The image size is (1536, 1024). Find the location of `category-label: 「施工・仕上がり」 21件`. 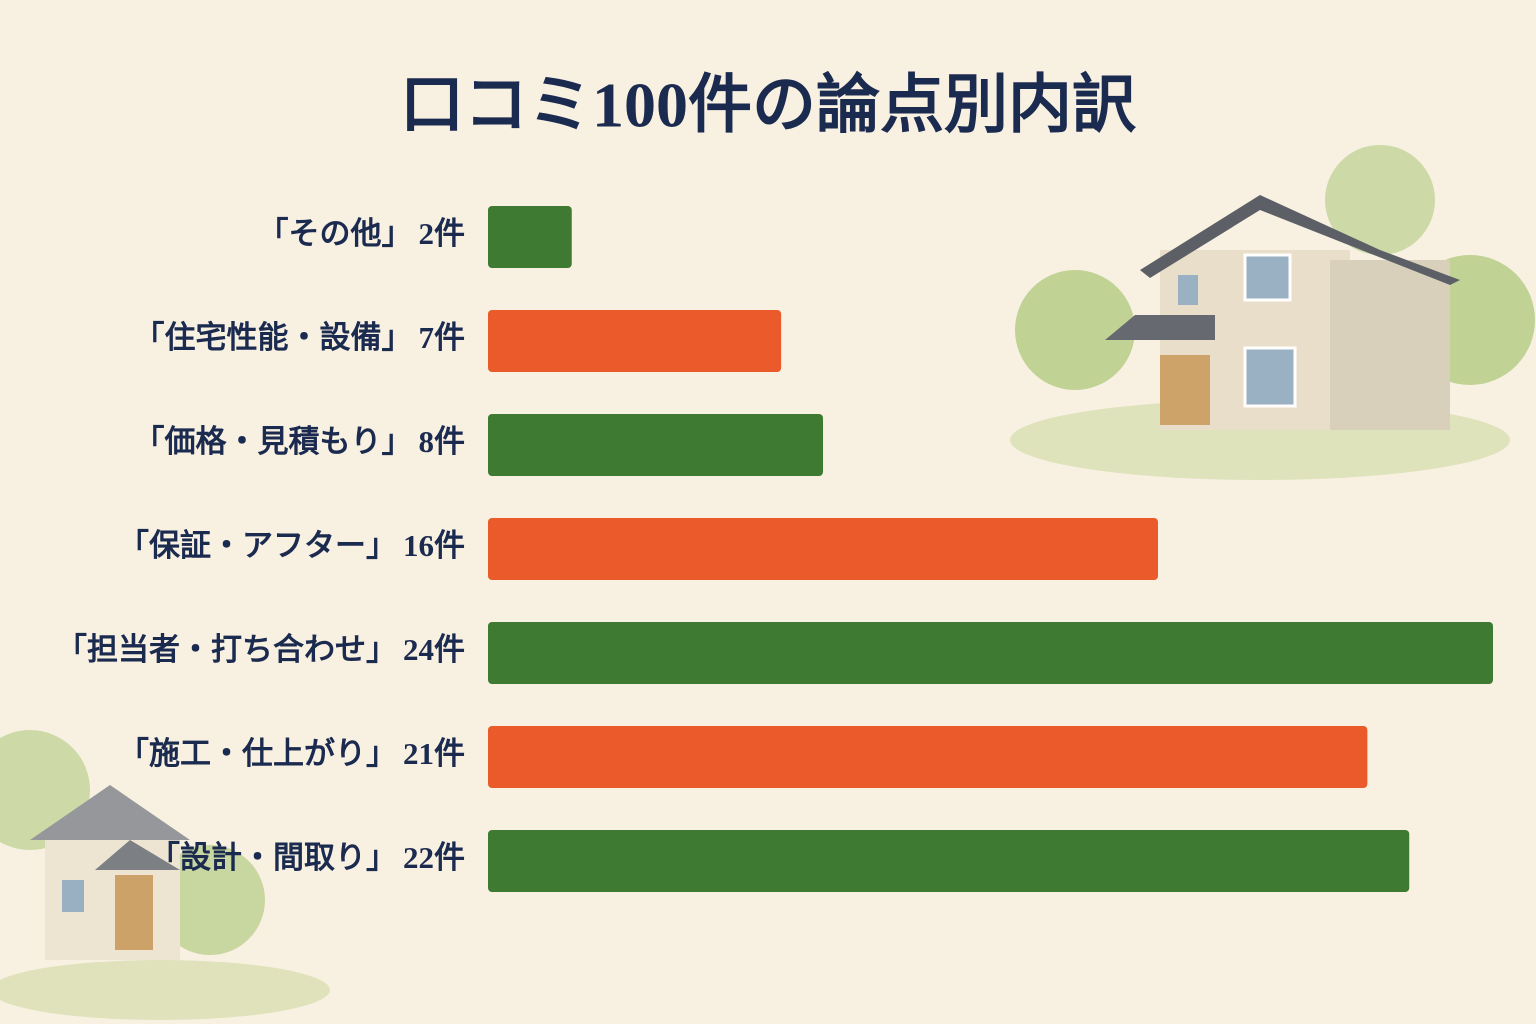

category-label: 「施工・仕上がり」 21件 is located at coordinates (291, 753).